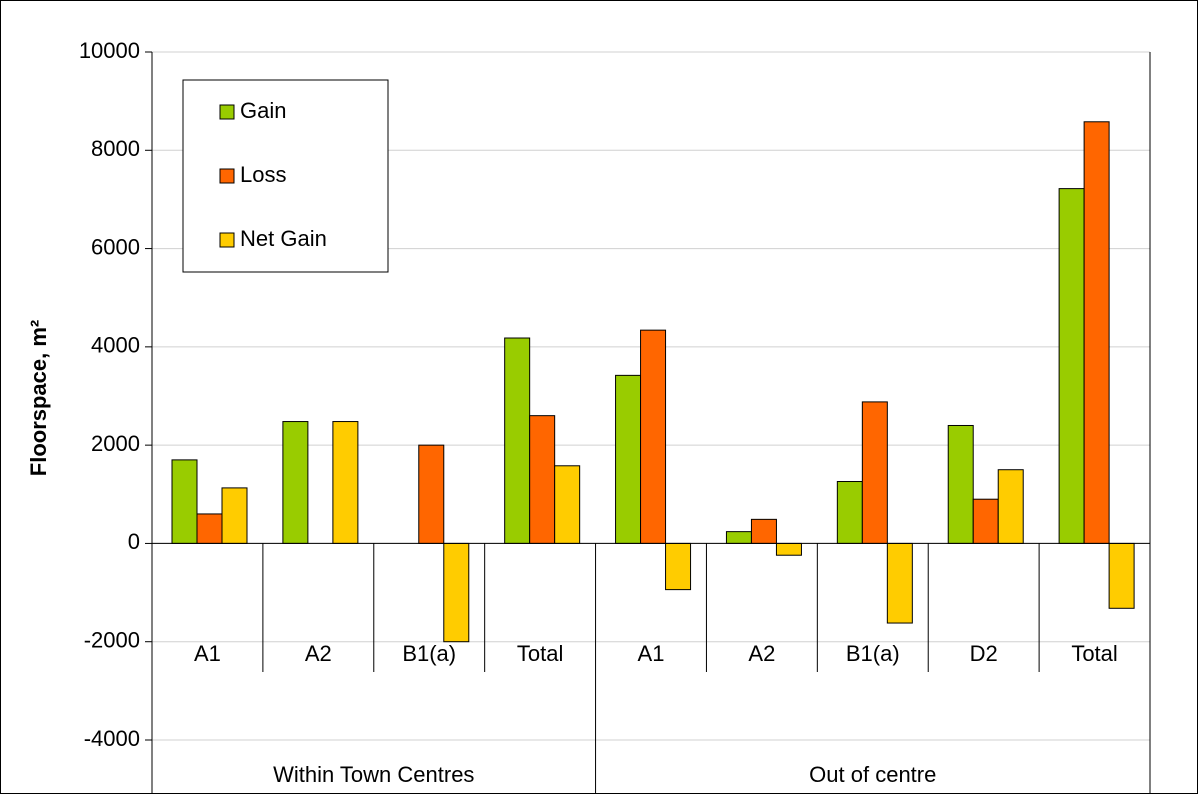 This screenshot has width=1198, height=794. Describe the element at coordinates (109, 50) in the screenshot. I see `y-tick-label: 10000` at that location.